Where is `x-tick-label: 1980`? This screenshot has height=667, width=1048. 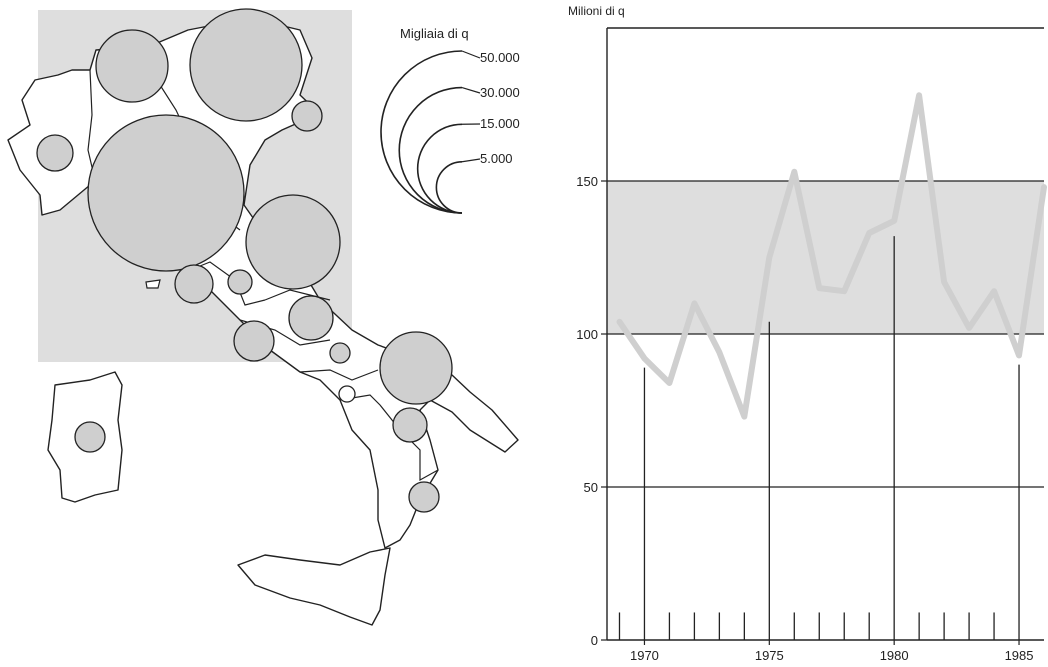 x-tick-label: 1980 is located at coordinates (894, 655).